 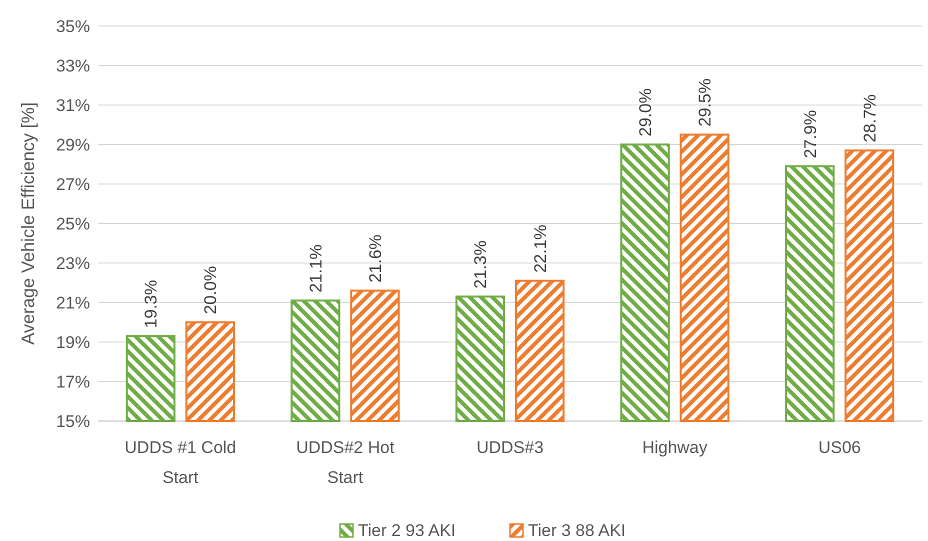 What do you see at coordinates (73, 224) in the screenshot?
I see `y-tick-label: 25%` at bounding box center [73, 224].